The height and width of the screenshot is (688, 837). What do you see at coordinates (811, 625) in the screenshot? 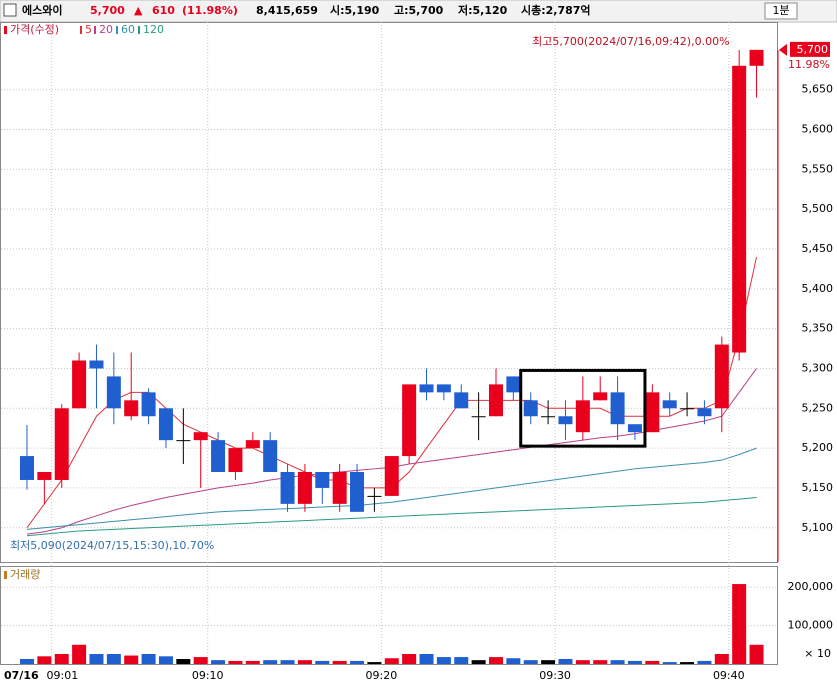
I see `y-tick-label: 100,000` at bounding box center [811, 625].